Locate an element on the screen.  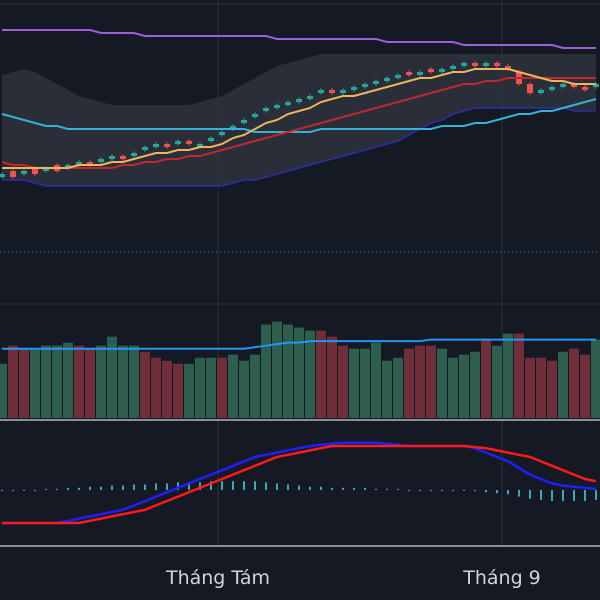
signal-line is located at coordinates (299, 484).